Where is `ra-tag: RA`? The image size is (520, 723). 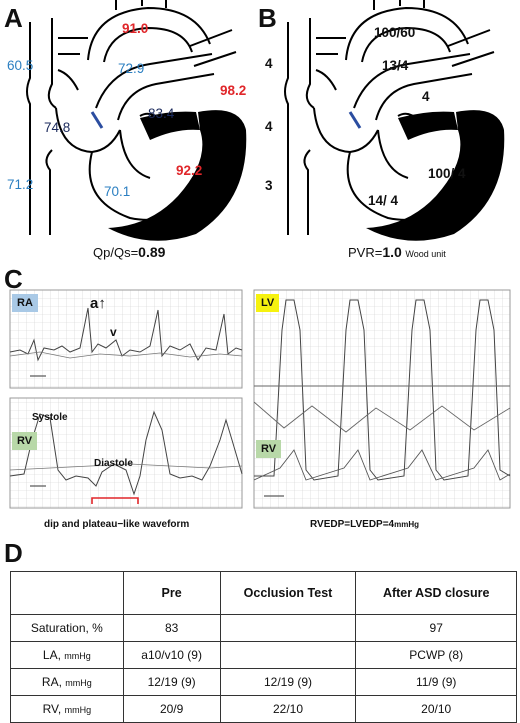 ra-tag: RA is located at coordinates (25, 303).